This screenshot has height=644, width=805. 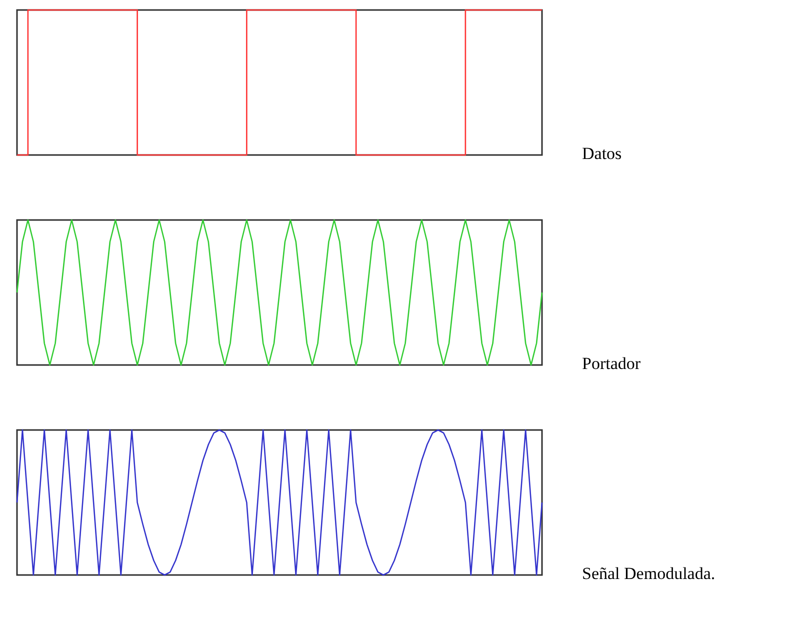 I want to click on text: Portador, so click(x=611, y=363).